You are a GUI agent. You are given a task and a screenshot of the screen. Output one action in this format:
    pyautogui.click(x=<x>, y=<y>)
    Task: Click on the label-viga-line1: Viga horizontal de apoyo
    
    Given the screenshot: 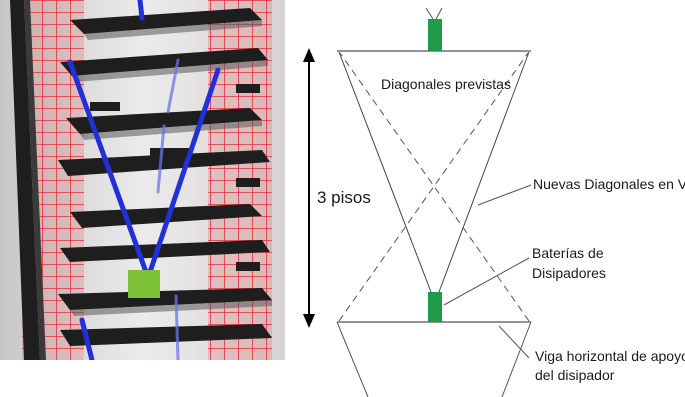 What is the action you would take?
    pyautogui.click(x=610, y=356)
    